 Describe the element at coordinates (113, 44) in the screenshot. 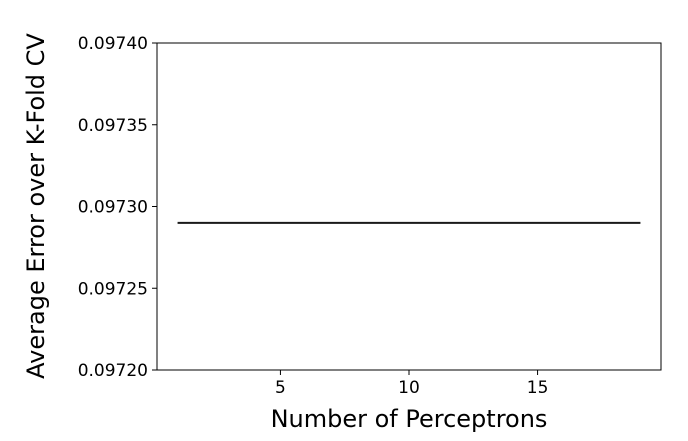

I see `y-tick-label: 0.09740` at that location.